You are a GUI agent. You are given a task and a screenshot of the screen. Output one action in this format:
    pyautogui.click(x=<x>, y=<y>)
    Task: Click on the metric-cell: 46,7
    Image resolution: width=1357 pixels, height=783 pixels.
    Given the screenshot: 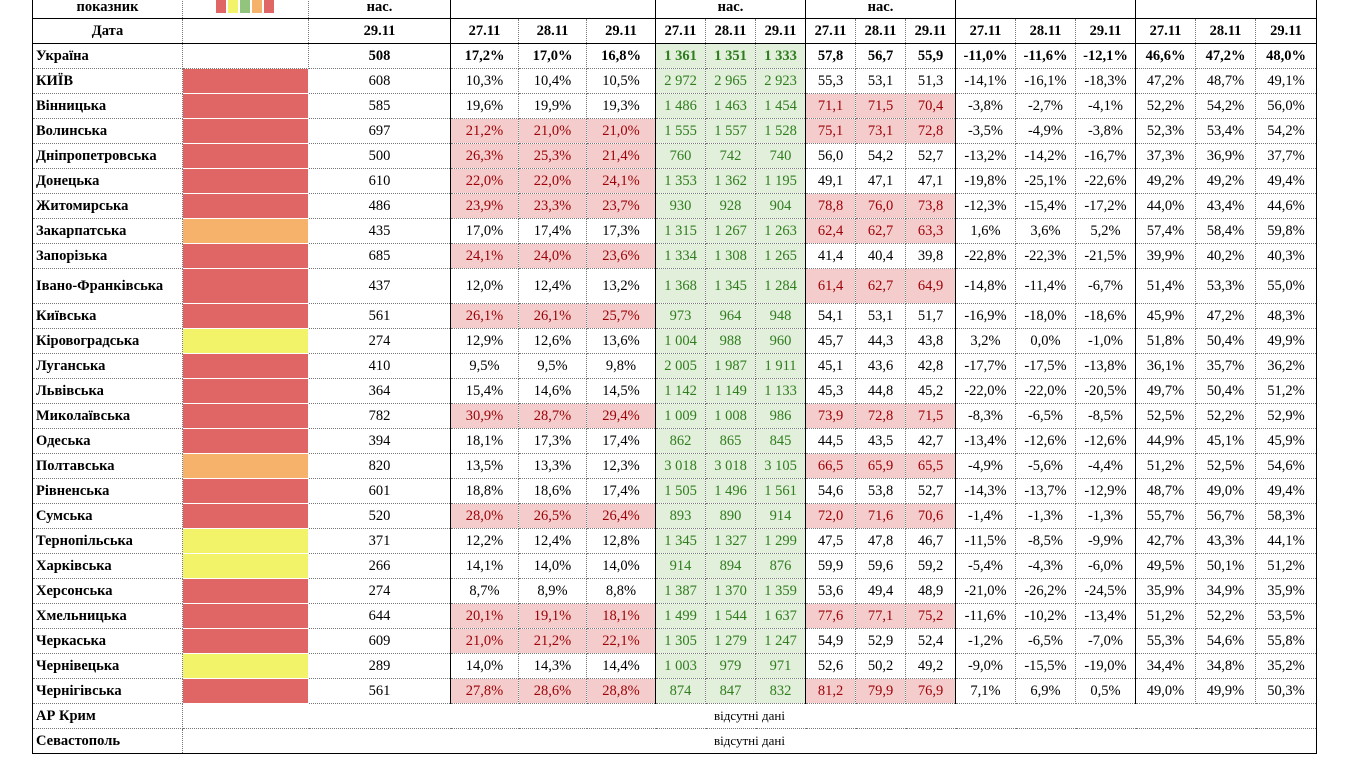 What is the action you would take?
    pyautogui.click(x=930, y=541)
    